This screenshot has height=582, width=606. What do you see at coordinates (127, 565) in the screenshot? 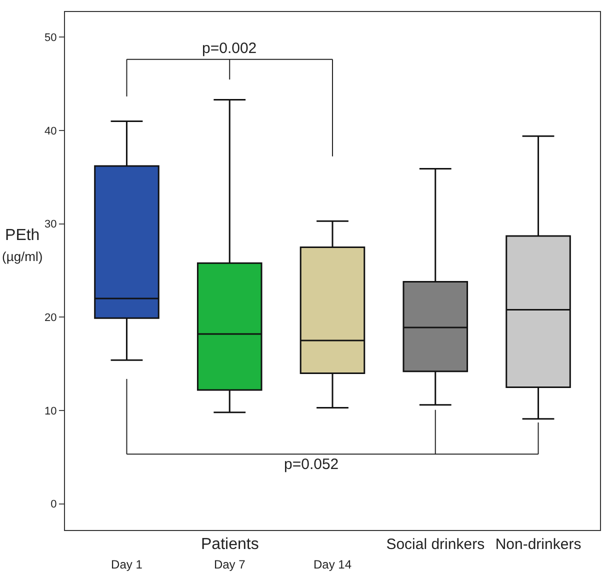
I see `x-tick-label: Day 1` at bounding box center [127, 565].